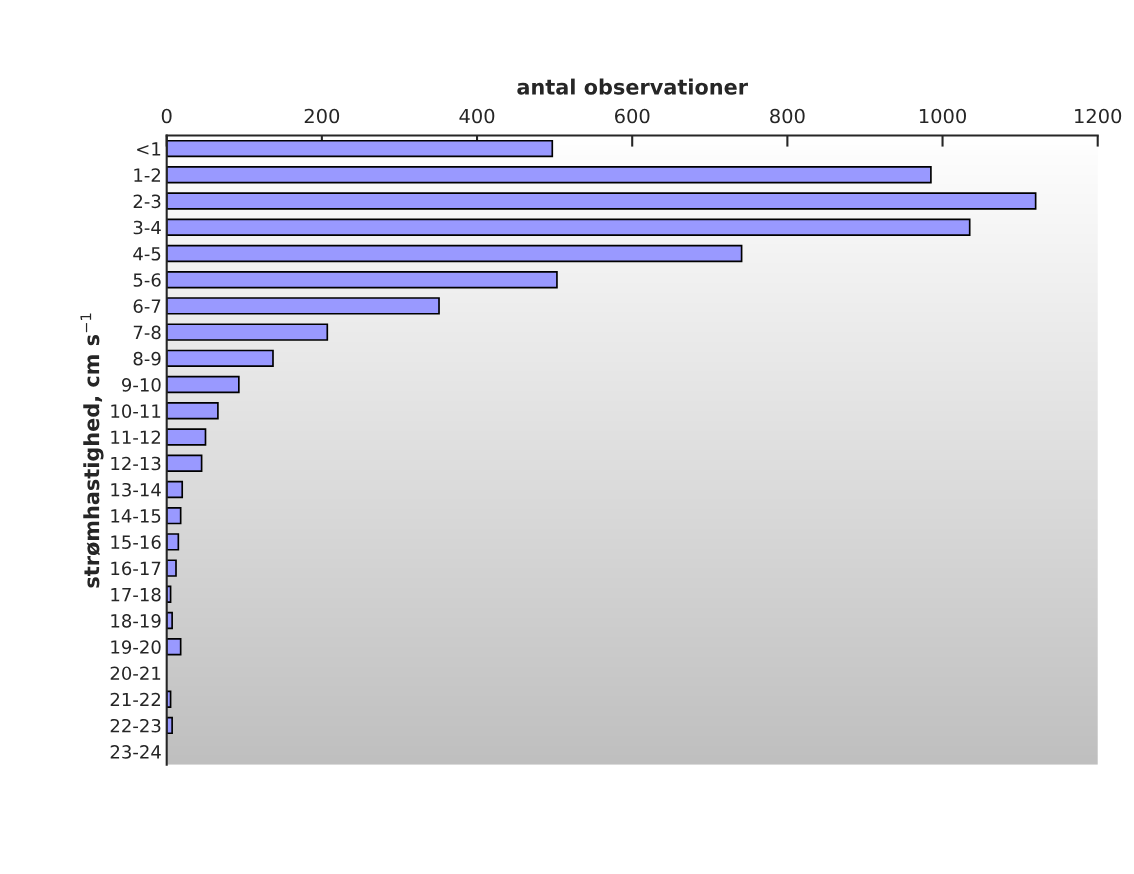 This screenshot has width=1134, height=874. I want to click on y-tick-label: 6-7, so click(147, 306).